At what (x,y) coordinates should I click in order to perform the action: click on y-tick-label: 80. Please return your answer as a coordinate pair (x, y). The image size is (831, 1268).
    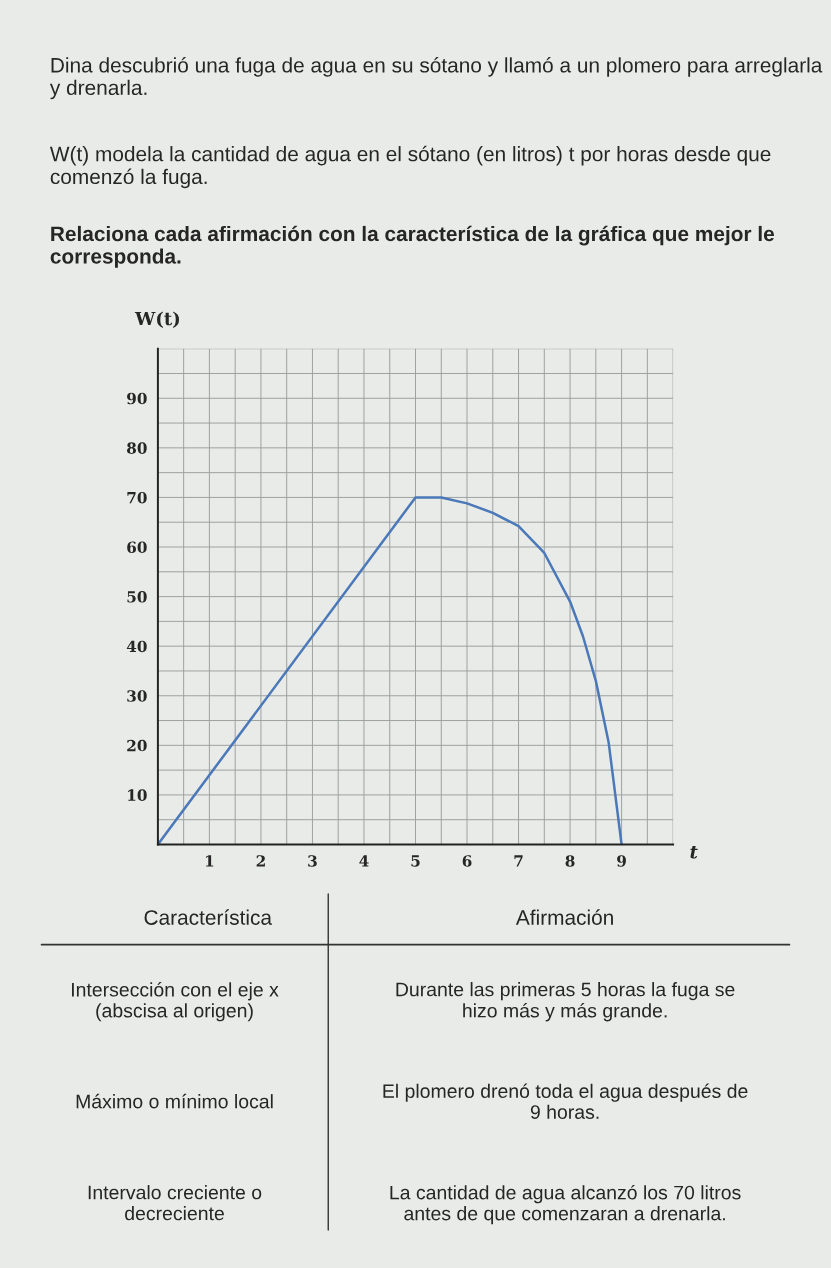
    Looking at the image, I should click on (137, 448).